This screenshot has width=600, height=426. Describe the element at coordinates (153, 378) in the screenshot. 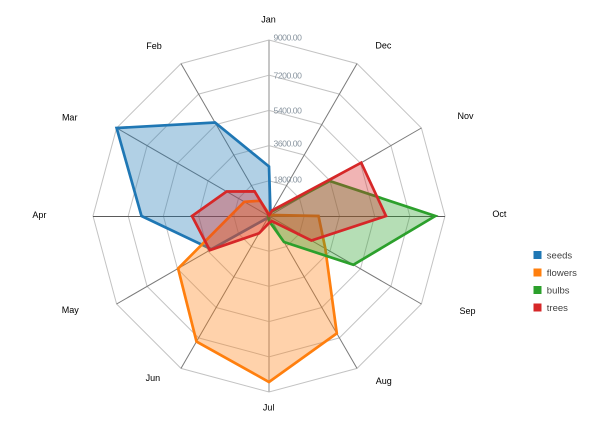

I see `svg-text: Jun` at that location.